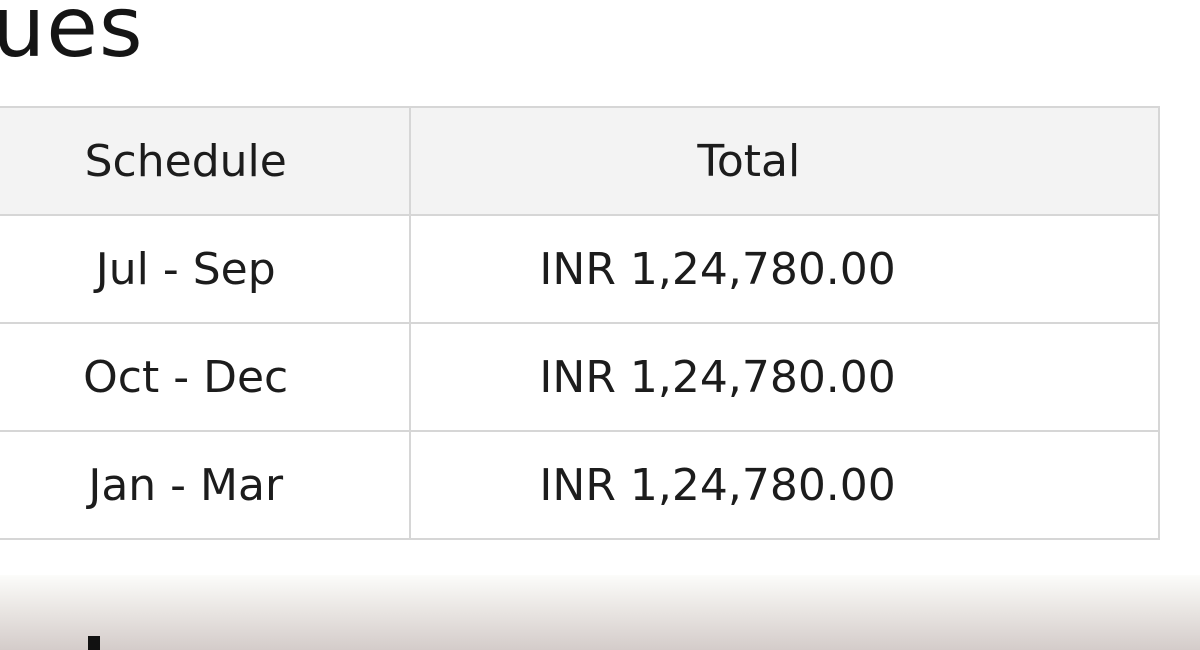 This screenshot has width=1200, height=650. Describe the element at coordinates (94, 643) in the screenshot. I see `next-heading-fragment` at that location.